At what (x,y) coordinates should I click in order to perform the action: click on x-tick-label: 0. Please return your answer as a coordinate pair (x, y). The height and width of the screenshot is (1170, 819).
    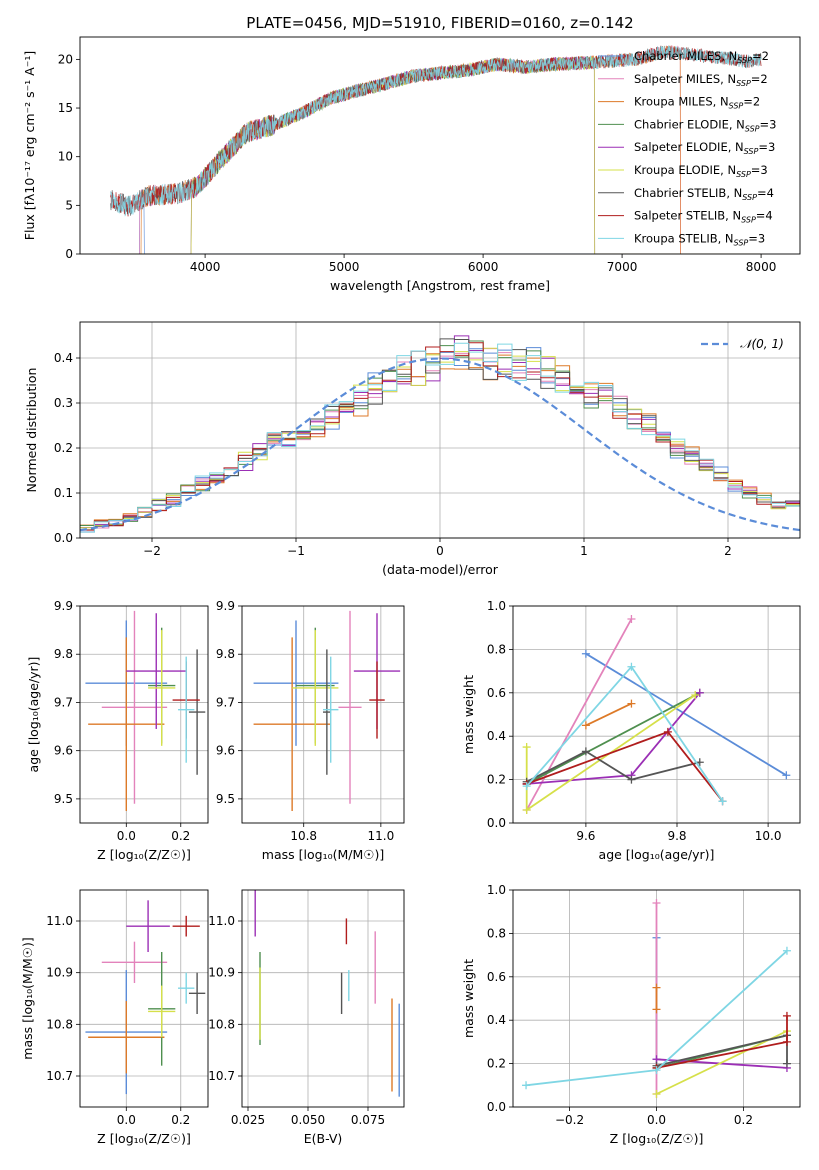
    Looking at the image, I should click on (440, 551).